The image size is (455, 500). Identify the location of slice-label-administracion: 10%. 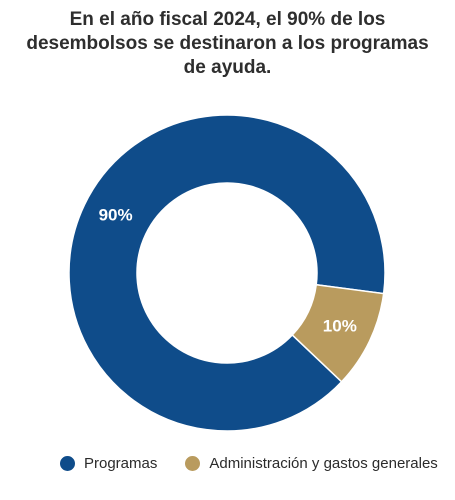
(340, 325).